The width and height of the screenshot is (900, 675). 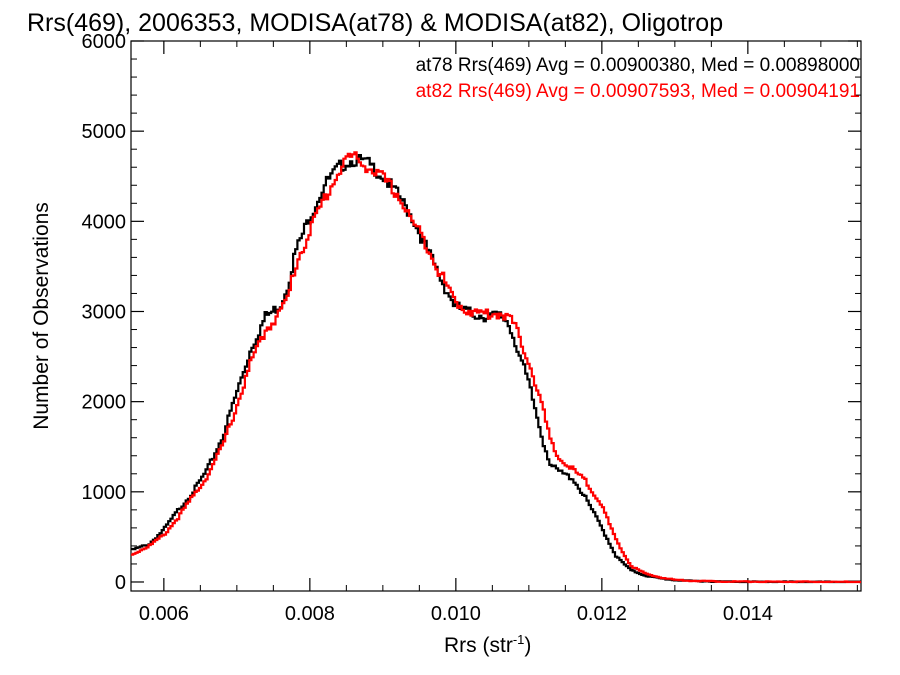 I want to click on y-tick-label: 3000, so click(x=104, y=312).